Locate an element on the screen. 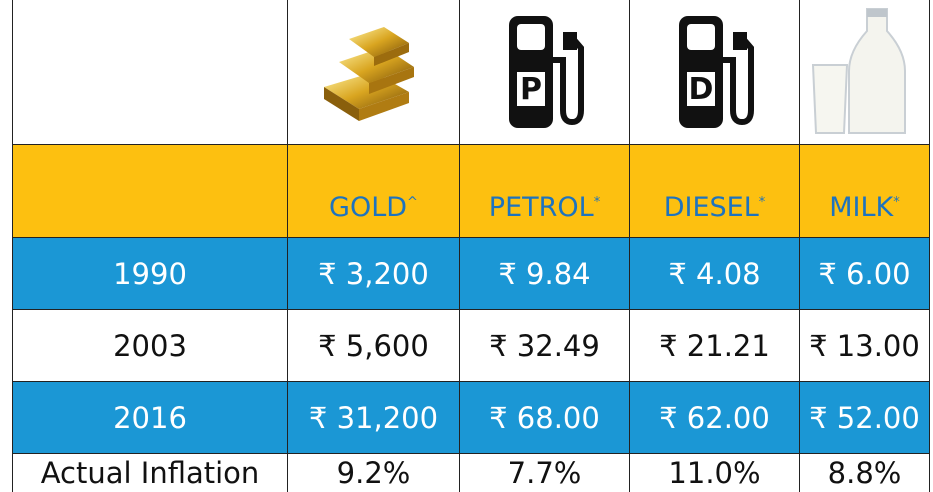 Image resolution: width=933 pixels, height=492 pixels. fuel-letter: D is located at coordinates (700, 89).